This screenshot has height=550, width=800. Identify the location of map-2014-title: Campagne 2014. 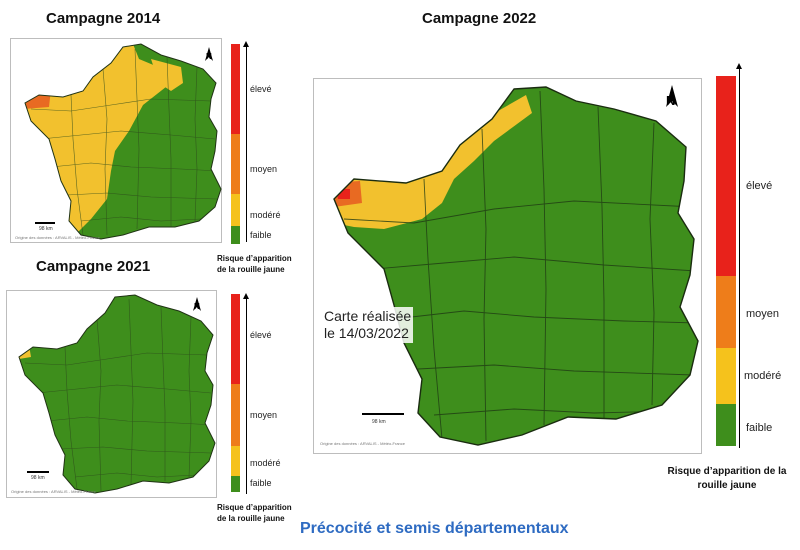
(103, 18).